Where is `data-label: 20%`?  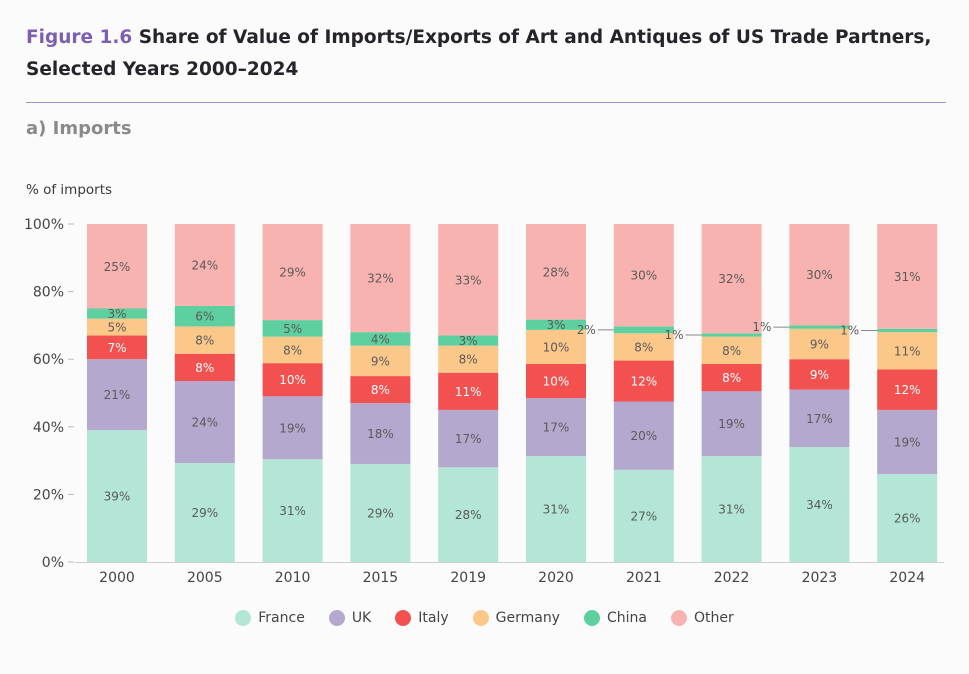
data-label: 20% is located at coordinates (643, 436).